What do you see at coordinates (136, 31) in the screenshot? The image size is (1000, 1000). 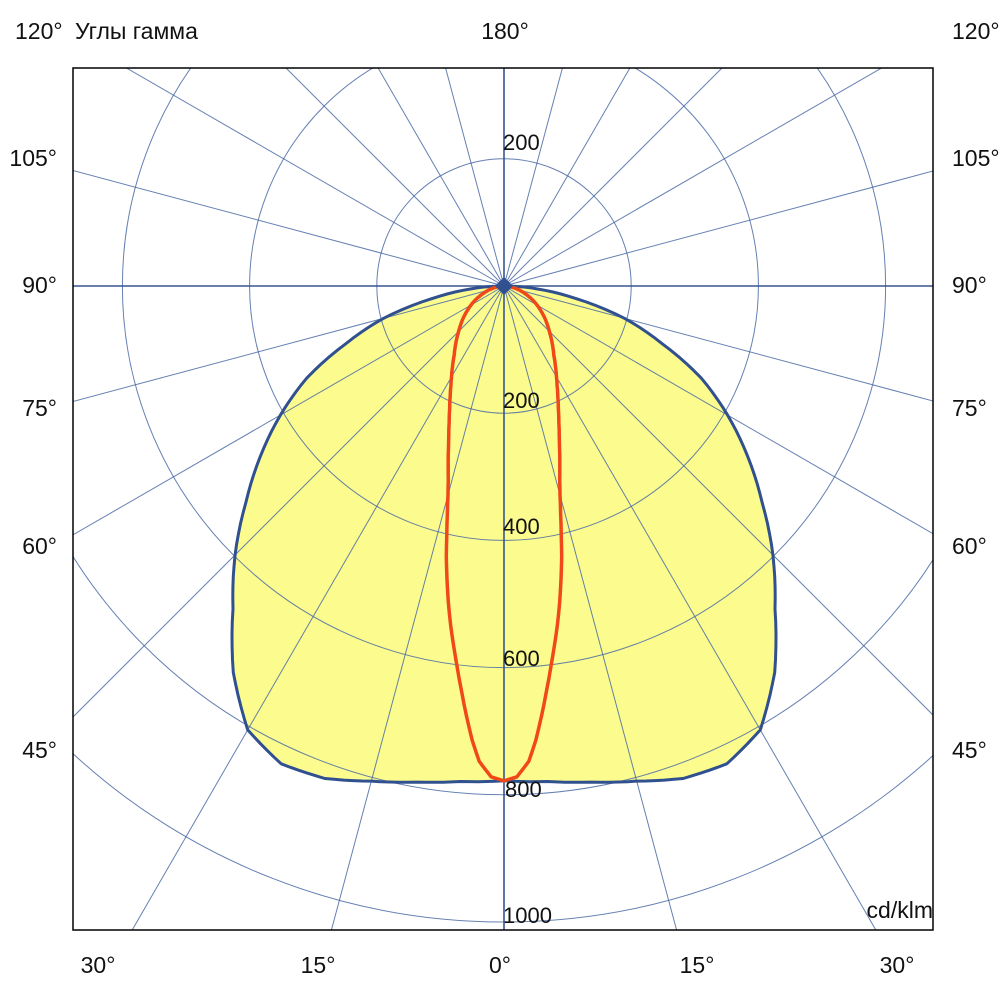 I see `chart-title: Углы гамма` at bounding box center [136, 31].